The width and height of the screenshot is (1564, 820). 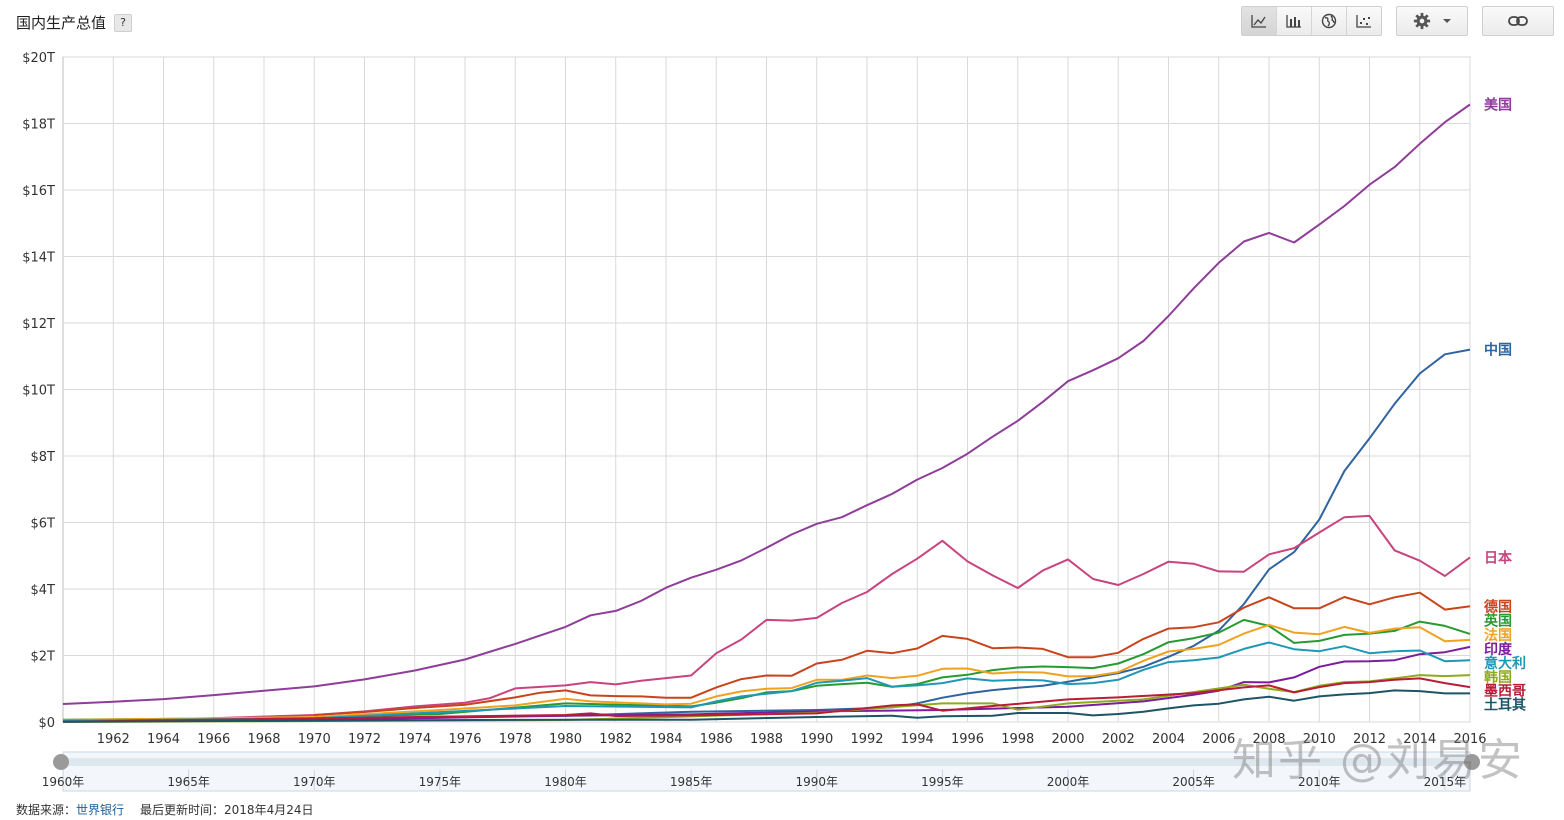 What do you see at coordinates (123, 22) in the screenshot?
I see `help-button: ?` at bounding box center [123, 22].